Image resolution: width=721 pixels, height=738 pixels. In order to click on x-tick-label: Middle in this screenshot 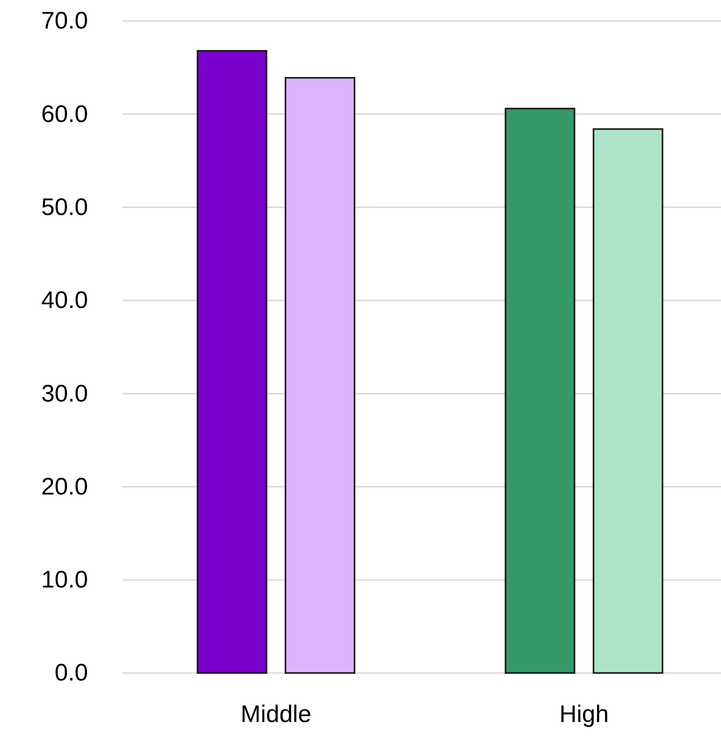, I will do `click(276, 714)`.